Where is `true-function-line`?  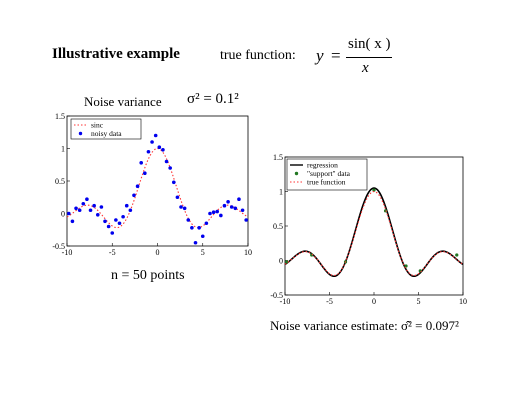
true-function-line is located at coordinates (374, 233).